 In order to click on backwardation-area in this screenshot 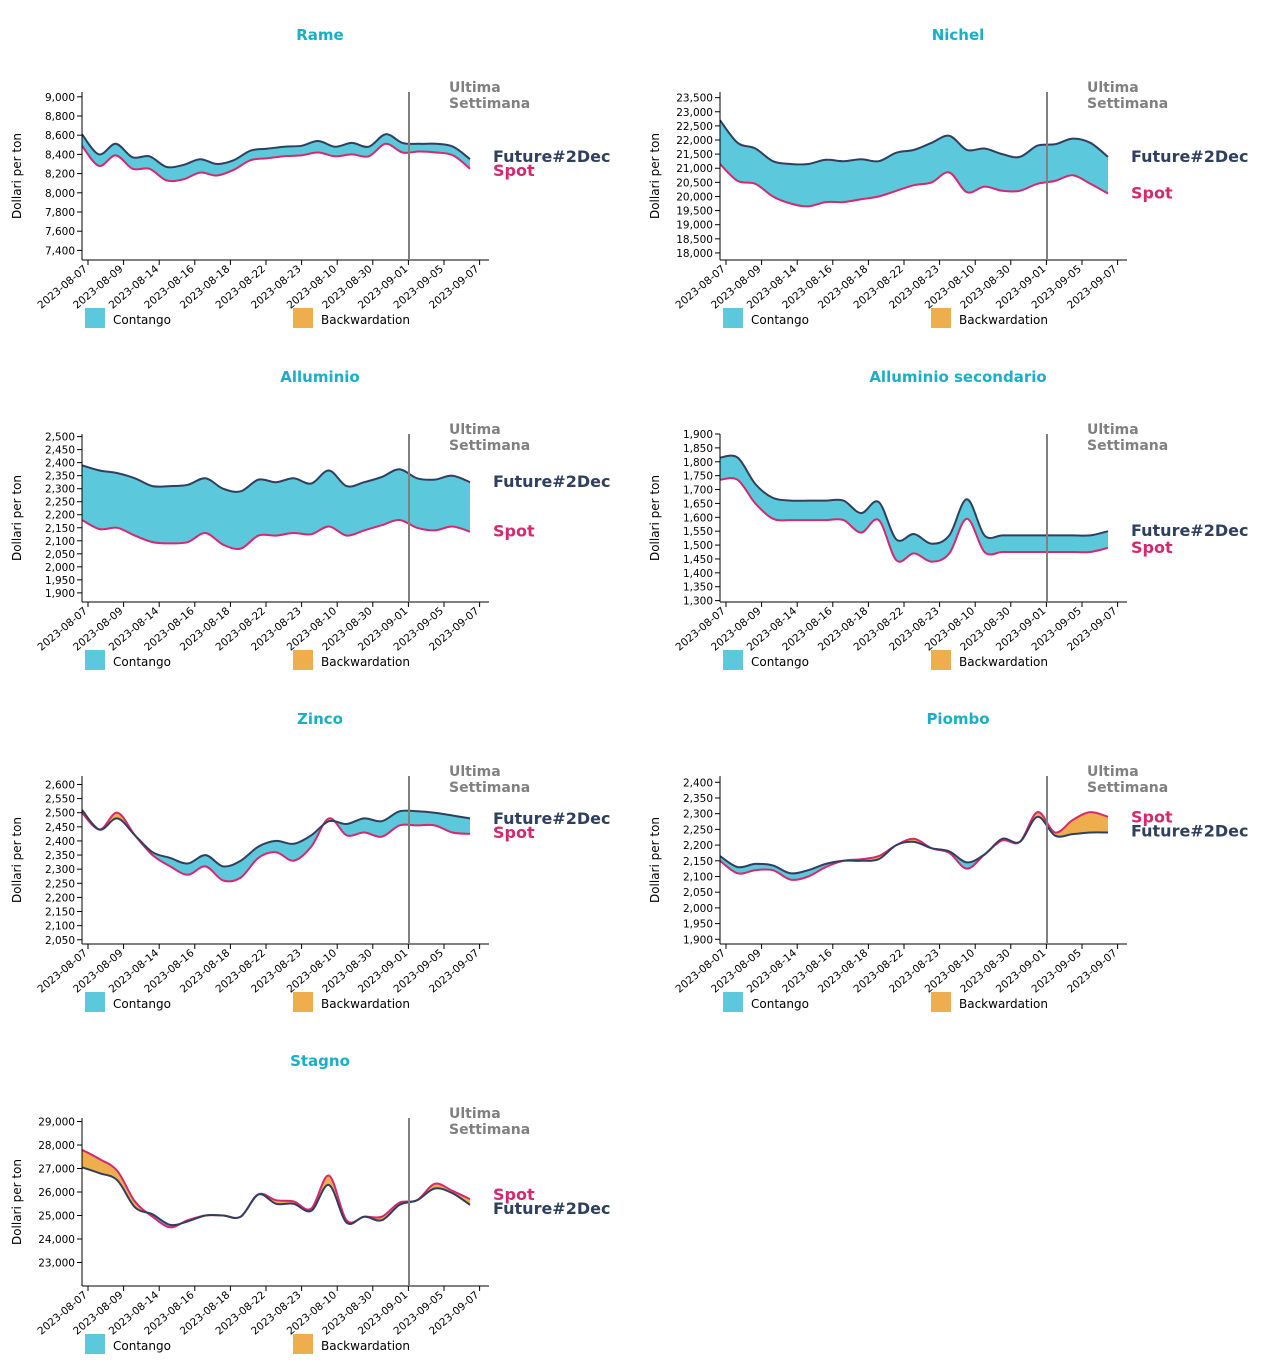, I will do `click(276, 1187)`.